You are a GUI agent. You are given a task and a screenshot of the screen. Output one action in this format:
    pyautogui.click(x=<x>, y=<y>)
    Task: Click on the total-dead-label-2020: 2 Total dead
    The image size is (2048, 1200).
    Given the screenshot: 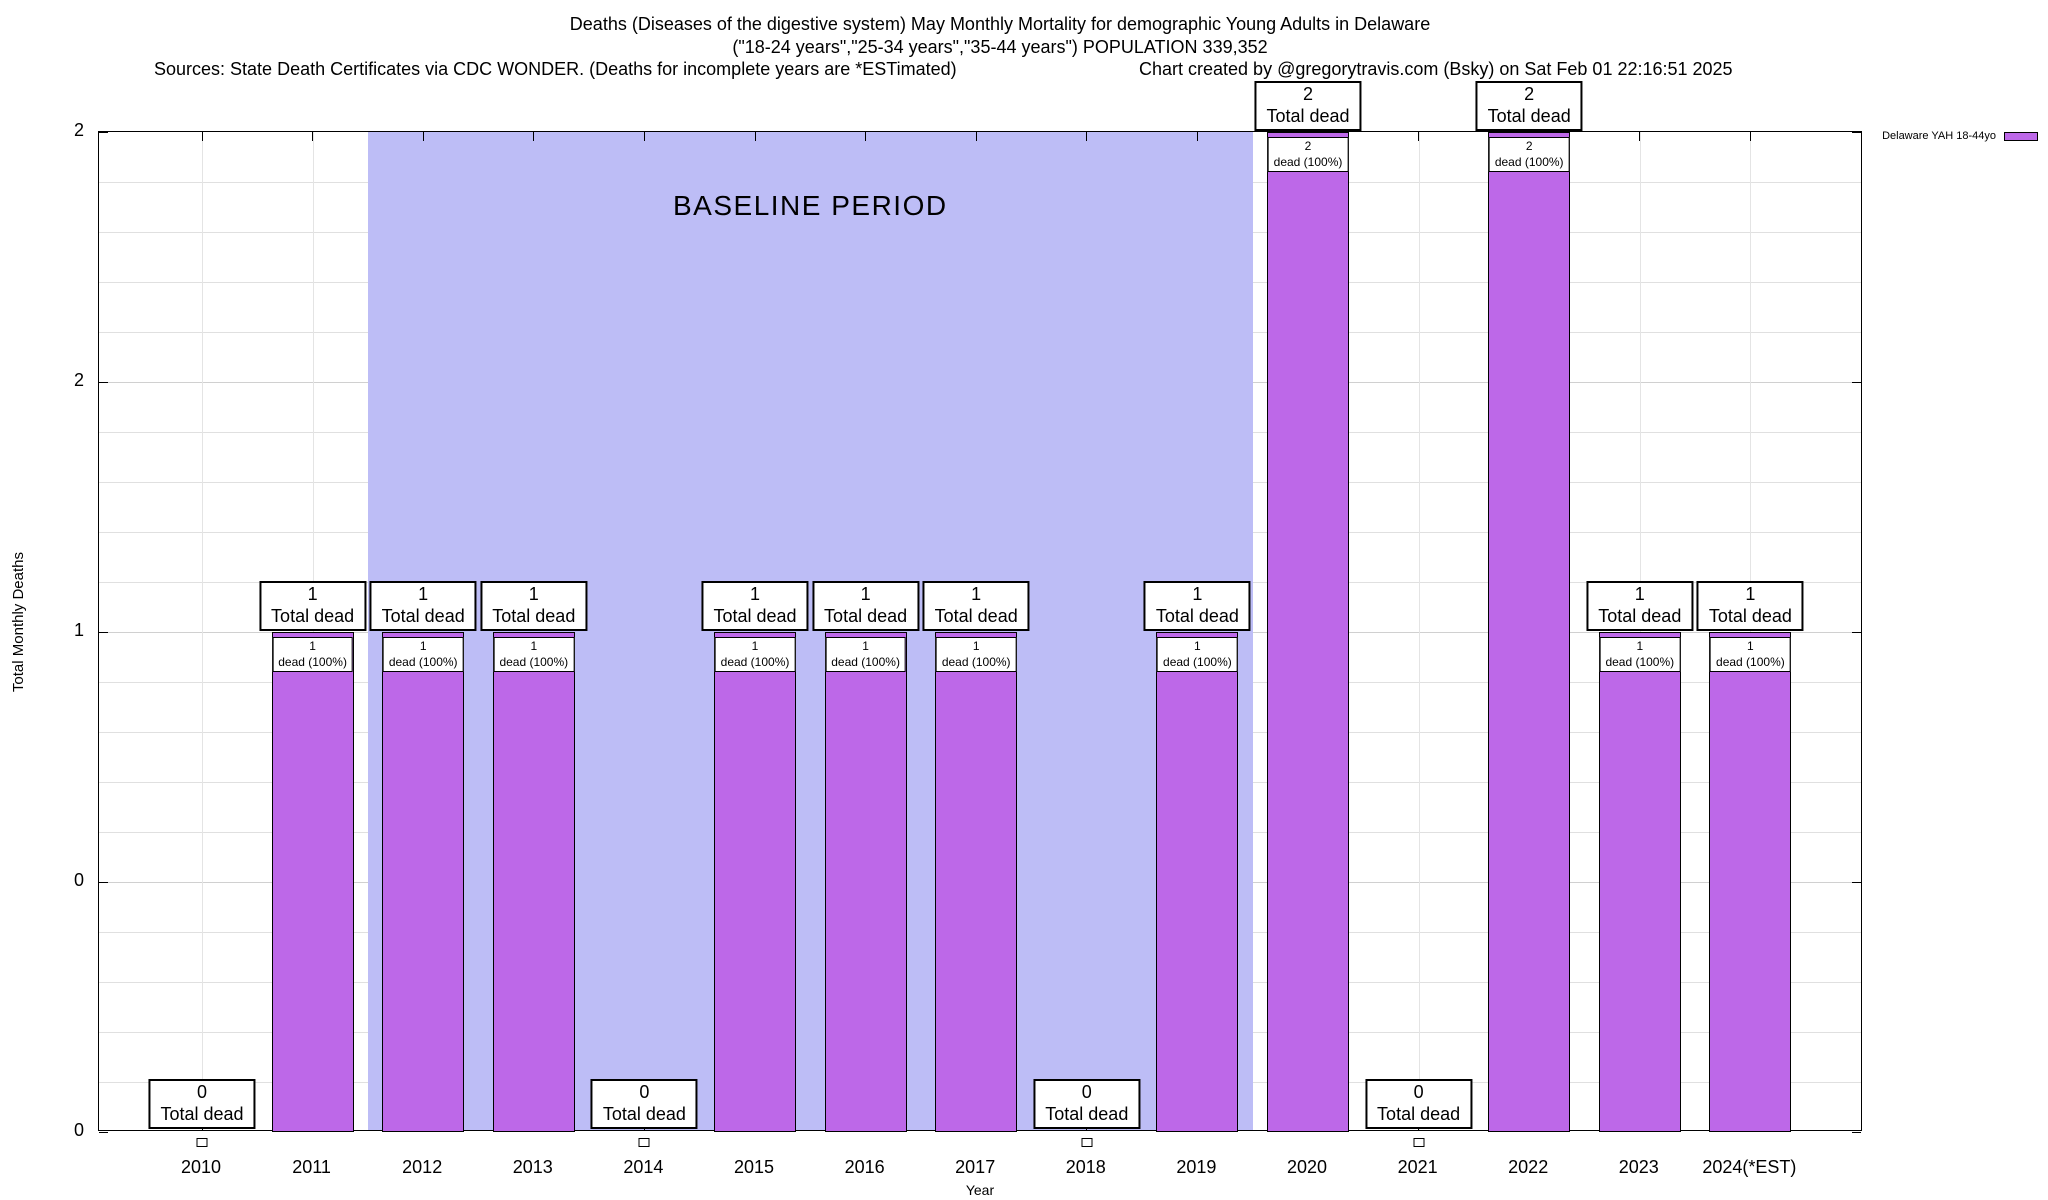 What is the action you would take?
    pyautogui.click(x=1308, y=106)
    